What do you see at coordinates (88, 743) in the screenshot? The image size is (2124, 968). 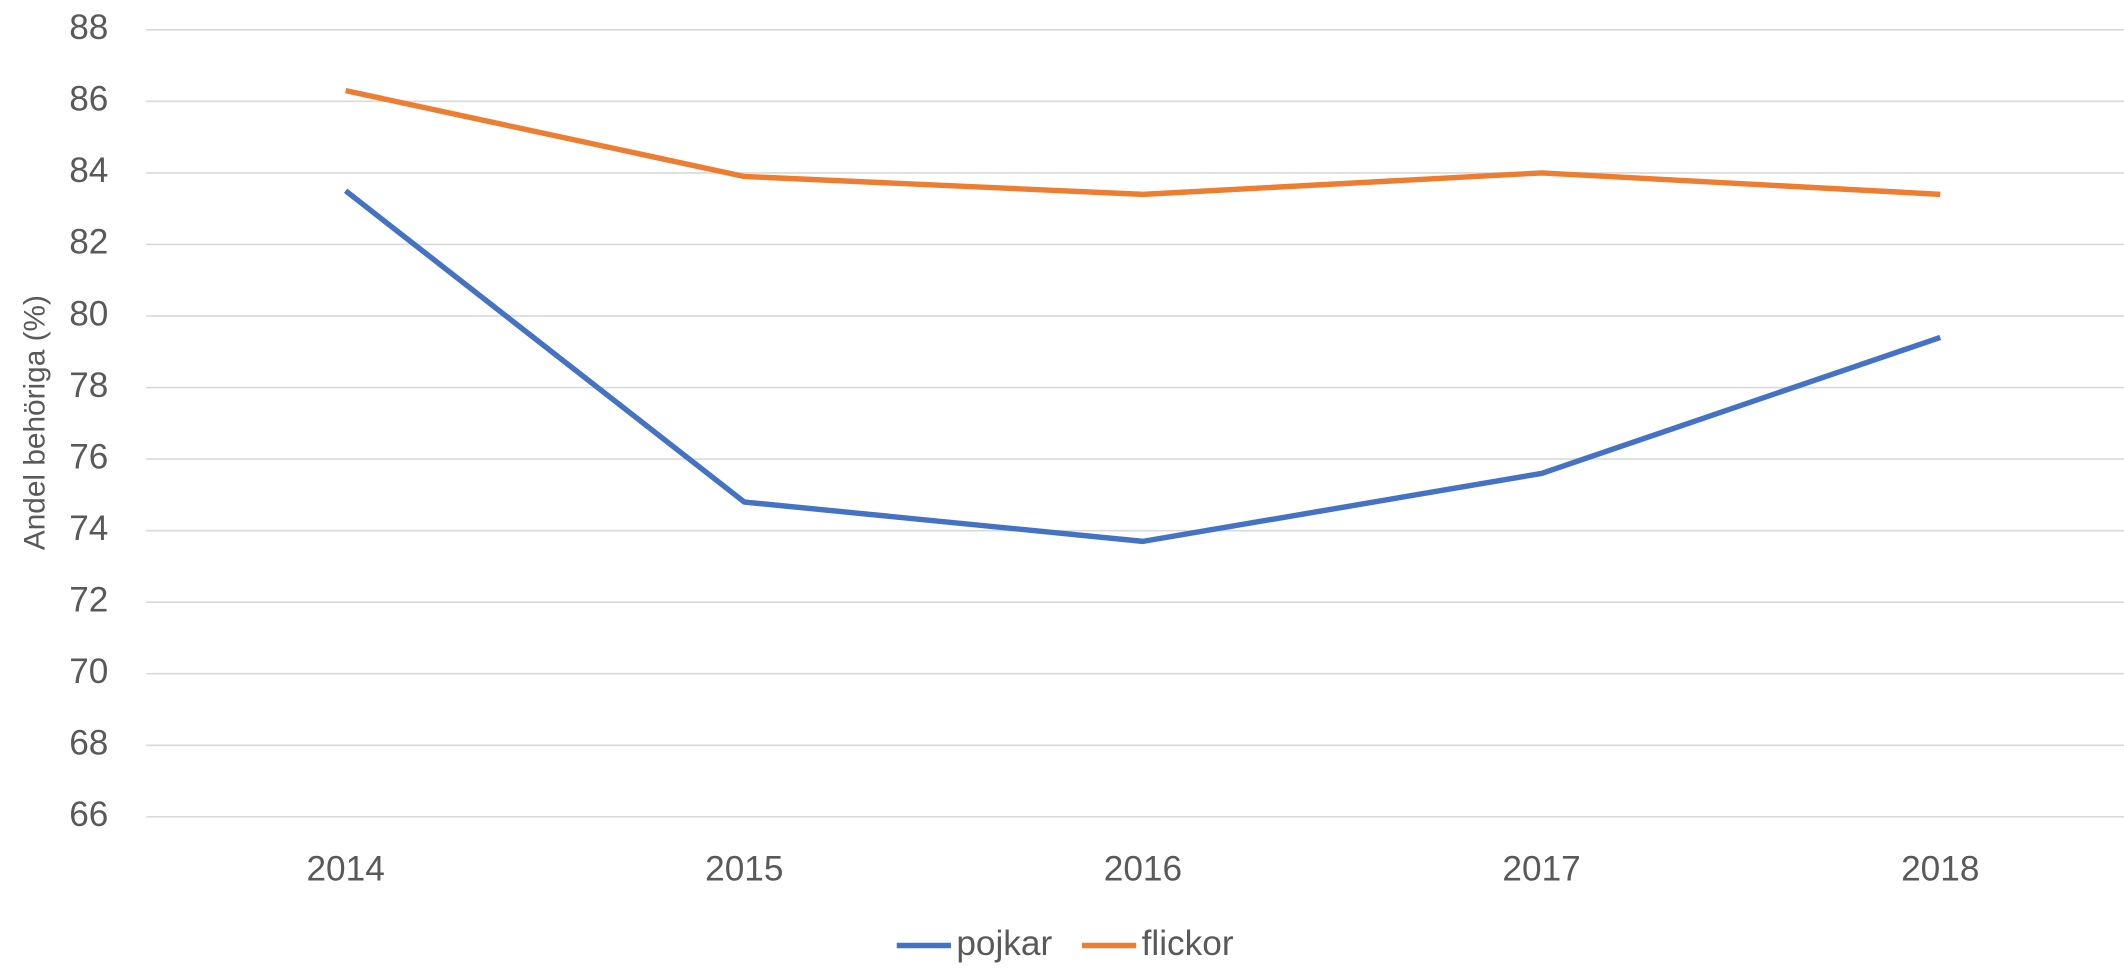 I see `y-tick-label: 68` at bounding box center [88, 743].